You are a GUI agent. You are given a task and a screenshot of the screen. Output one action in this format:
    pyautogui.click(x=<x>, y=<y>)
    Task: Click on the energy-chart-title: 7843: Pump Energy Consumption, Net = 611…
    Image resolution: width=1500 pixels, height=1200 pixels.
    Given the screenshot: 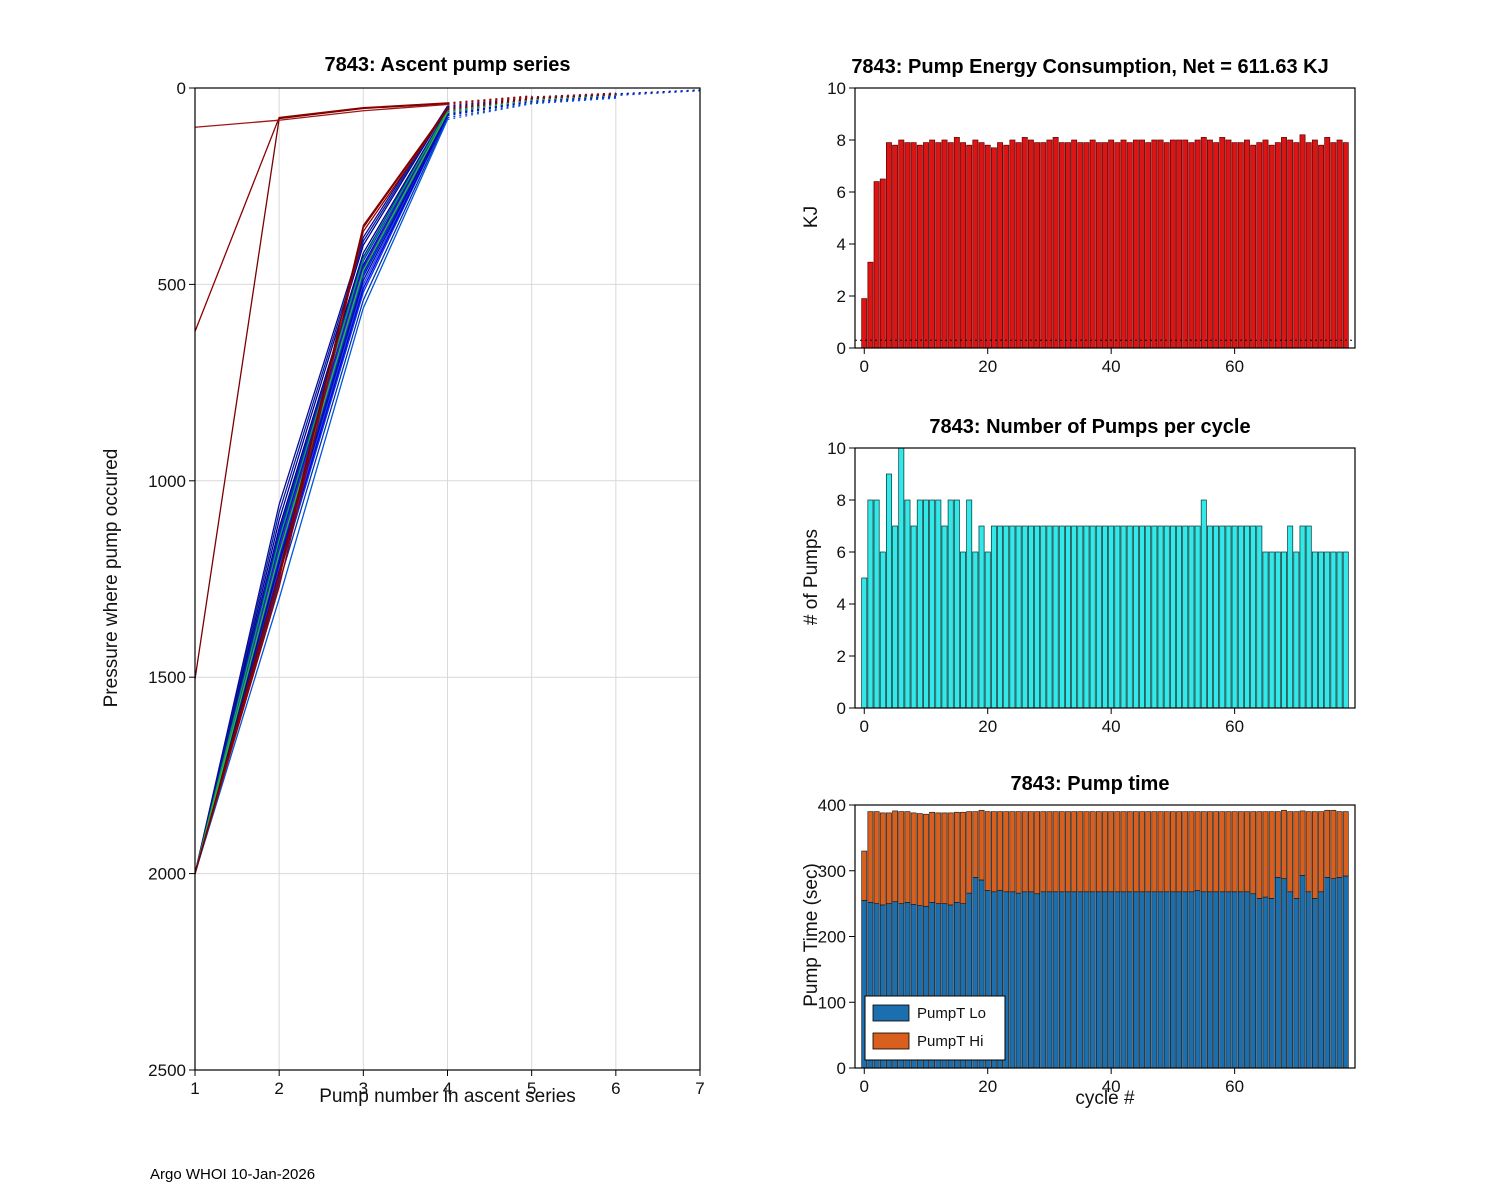 What is the action you would take?
    pyautogui.click(x=1090, y=67)
    